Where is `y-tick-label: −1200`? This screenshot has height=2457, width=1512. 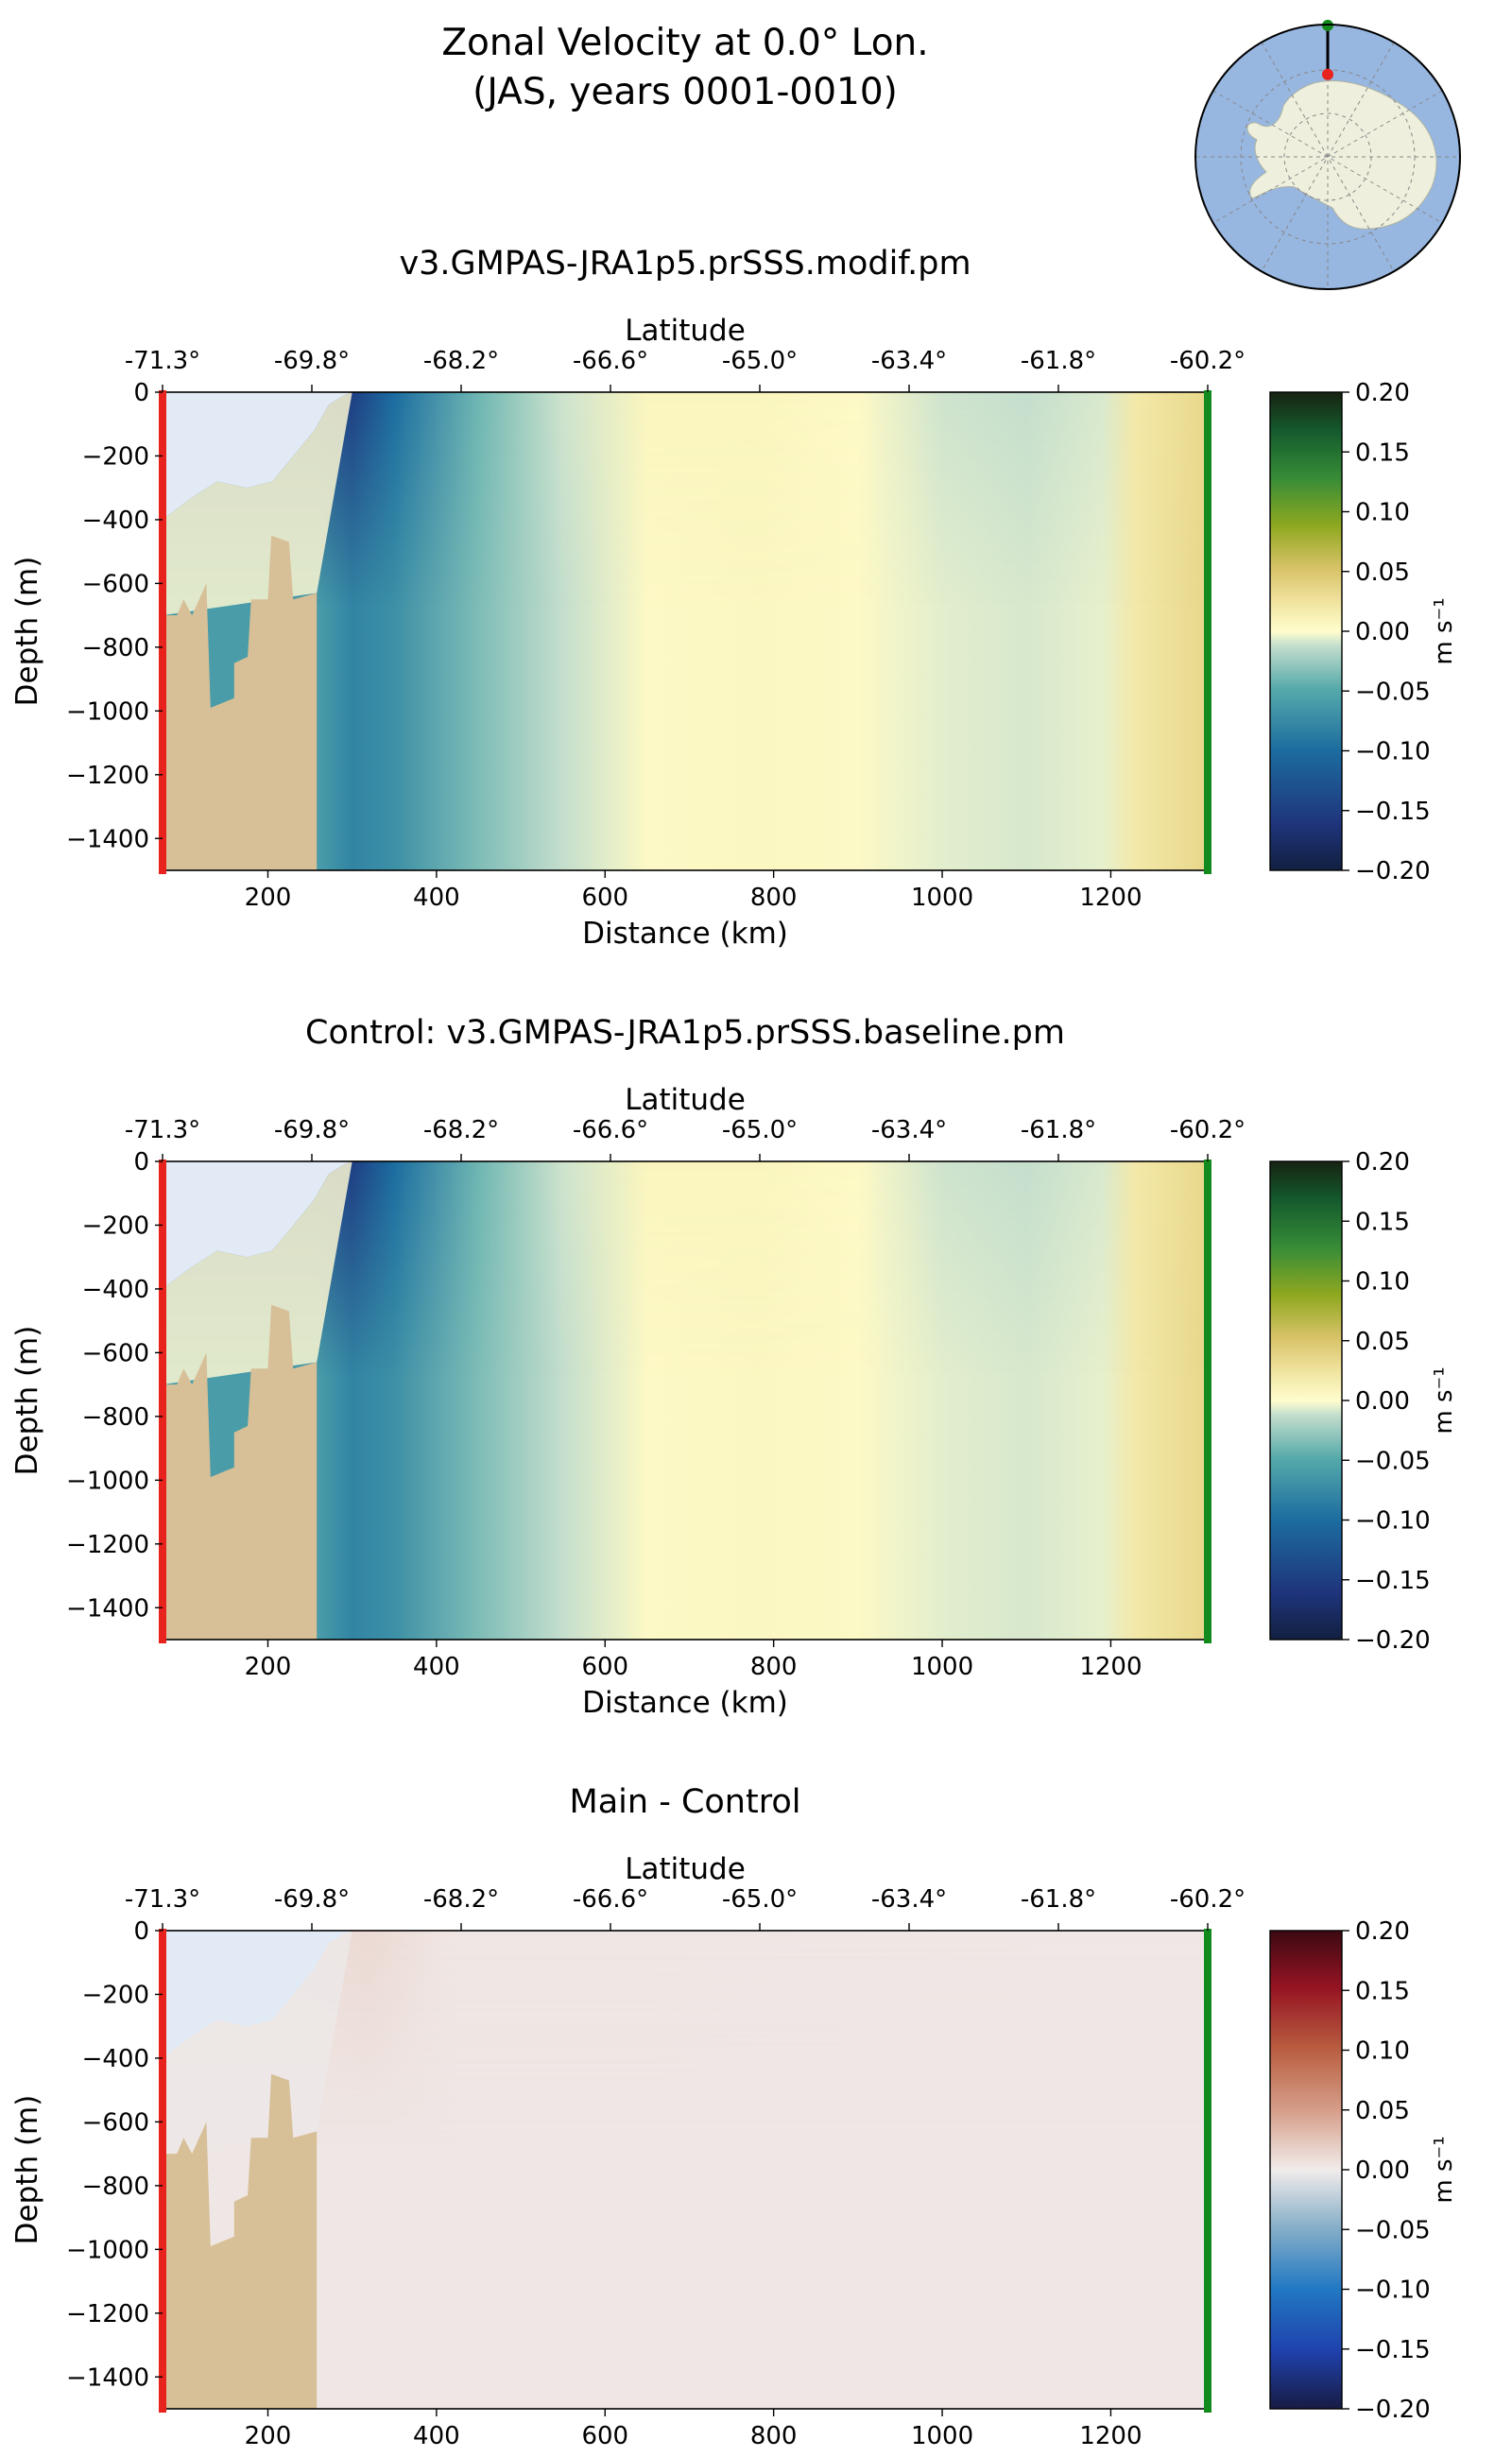 y-tick-label: −1200 is located at coordinates (107, 776).